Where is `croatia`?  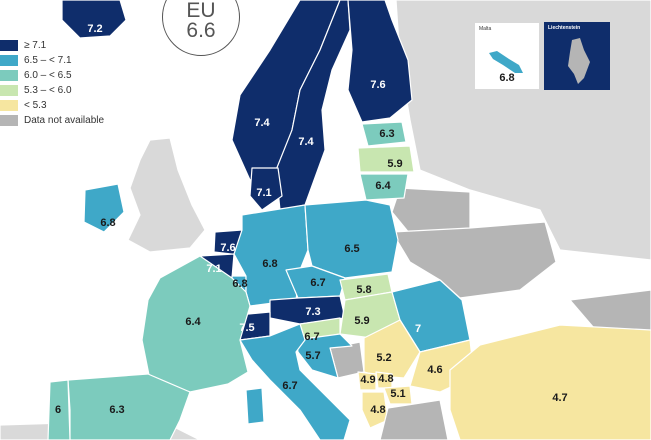 croatia is located at coordinates (324, 356).